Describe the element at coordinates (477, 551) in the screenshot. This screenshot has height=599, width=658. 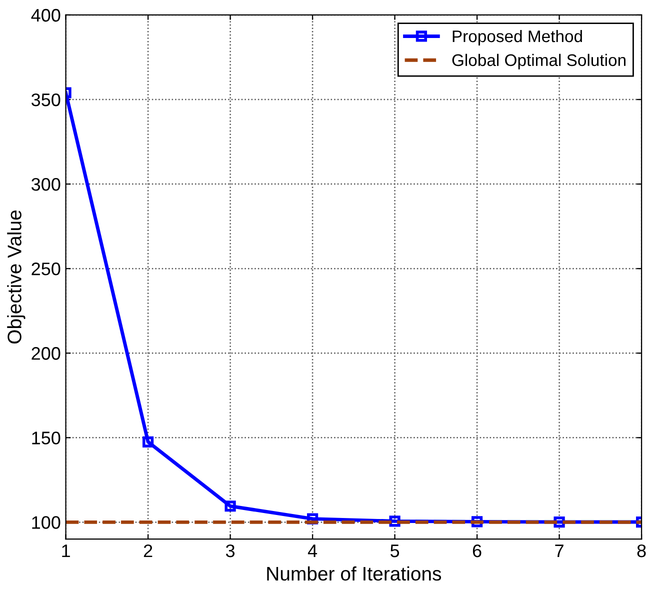
I see `x-tick-label: 6` at that location.